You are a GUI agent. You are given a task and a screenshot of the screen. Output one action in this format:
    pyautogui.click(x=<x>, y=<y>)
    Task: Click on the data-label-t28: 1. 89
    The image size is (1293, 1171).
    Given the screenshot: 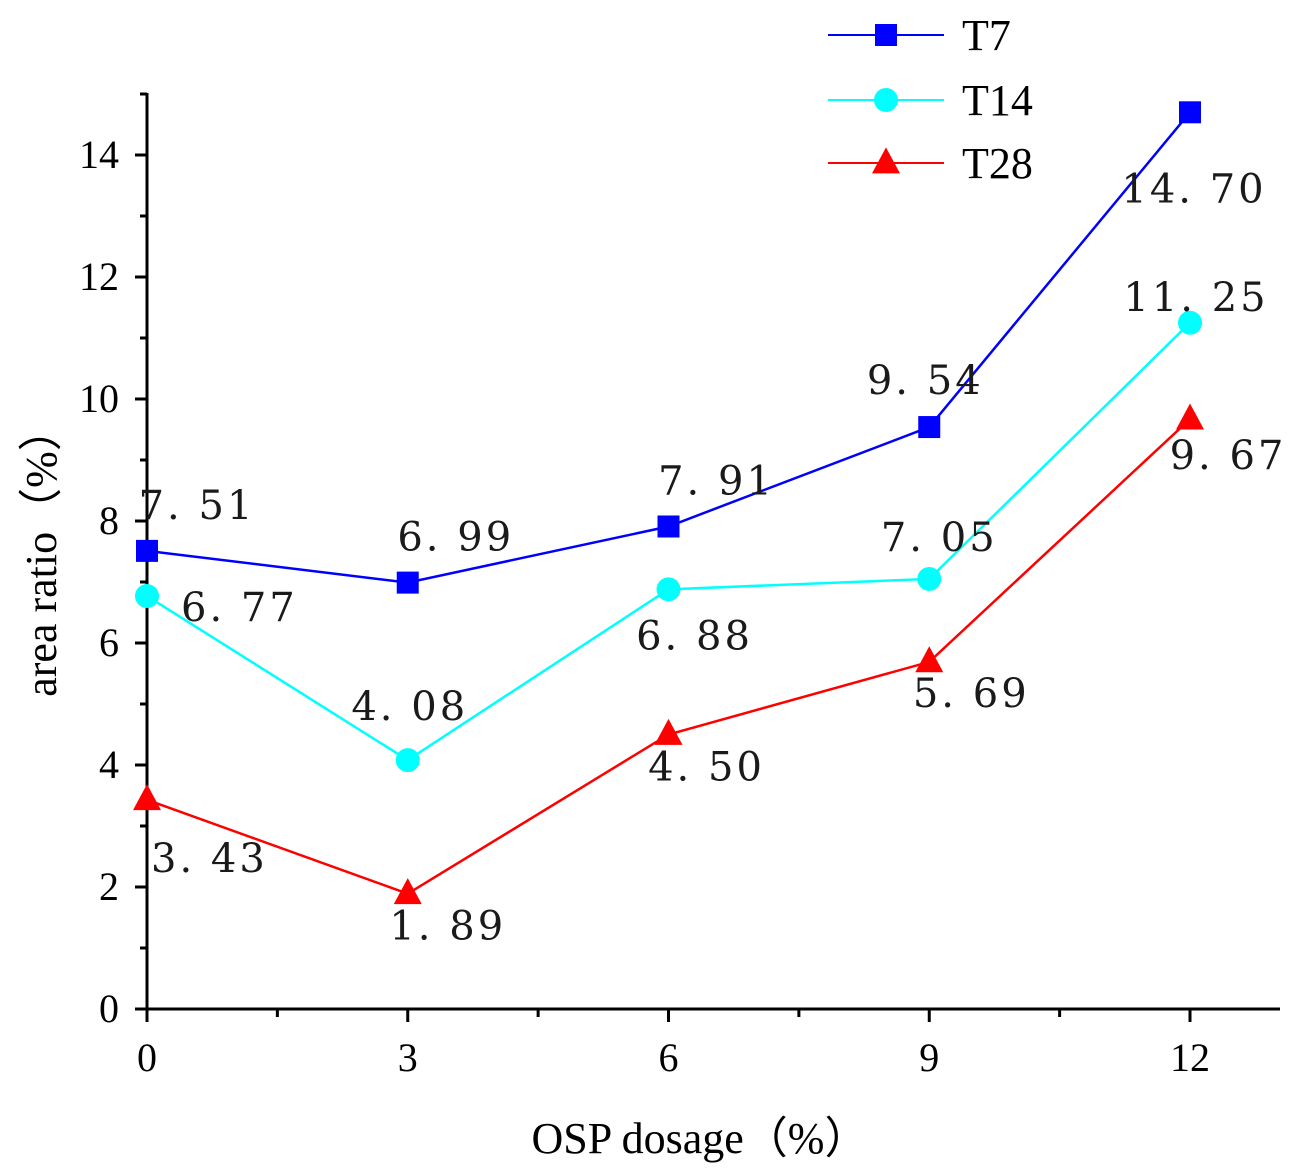 What is the action you would take?
    pyautogui.click(x=447, y=927)
    